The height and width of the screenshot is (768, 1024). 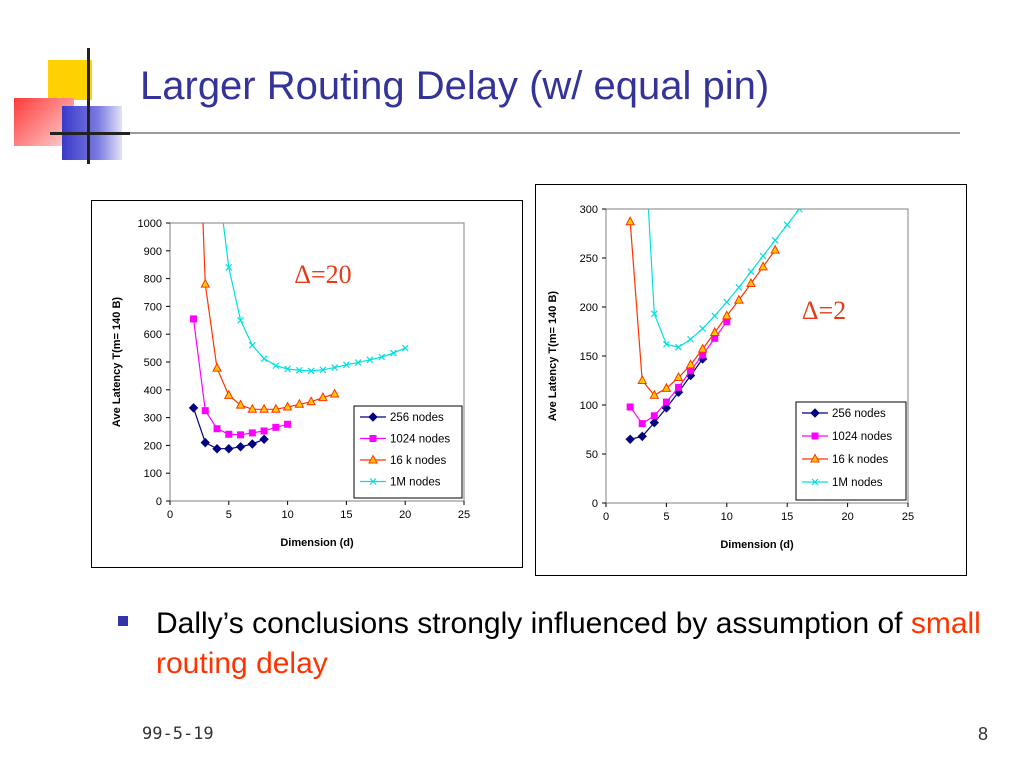 I want to click on chart-left-y-tick-label: 700, so click(x=153, y=307).